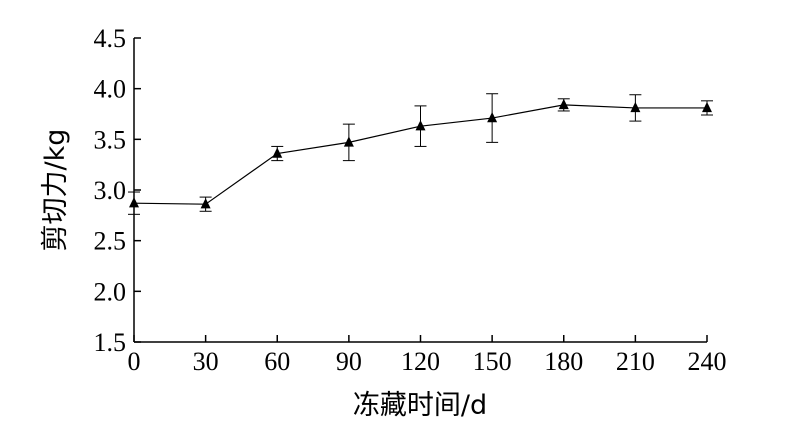  What do you see at coordinates (134, 361) in the screenshot?
I see `x-tick-label: 0` at bounding box center [134, 361].